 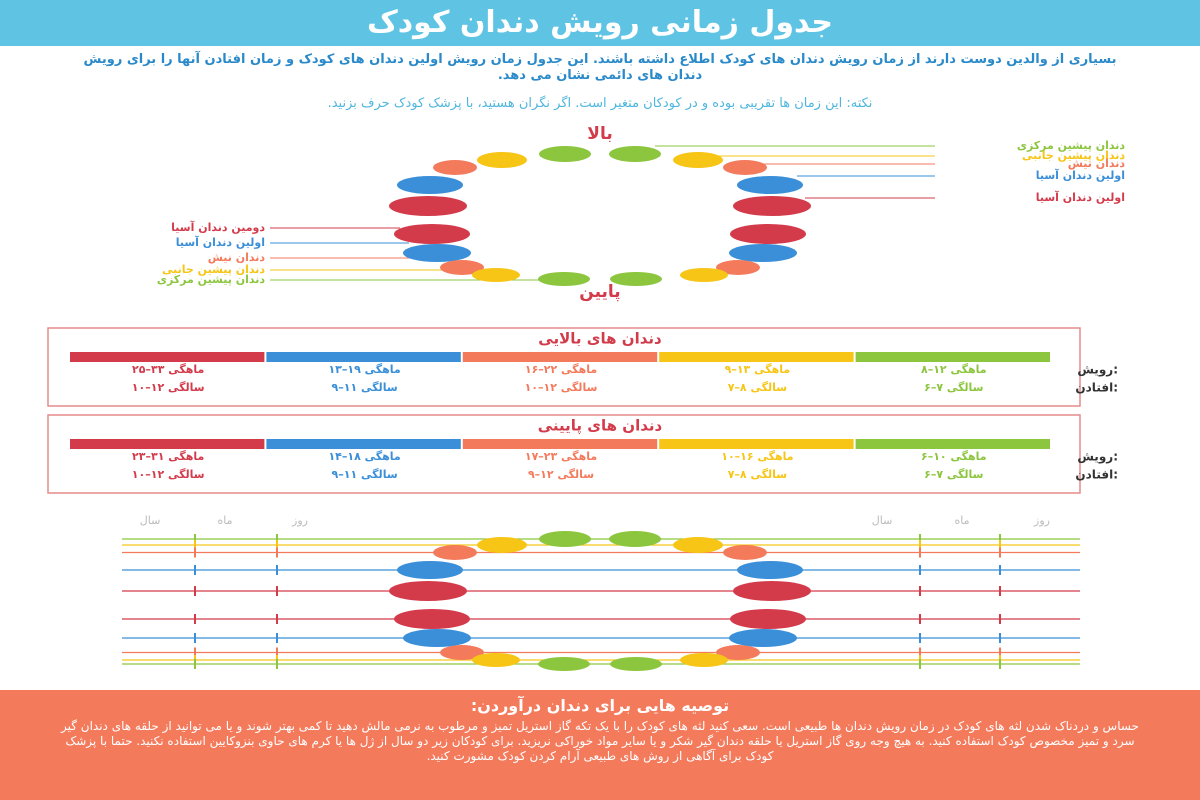 What do you see at coordinates (600, 23) in the screenshot?
I see `title: جدول زمانی رویش دندان کودک` at bounding box center [600, 23].